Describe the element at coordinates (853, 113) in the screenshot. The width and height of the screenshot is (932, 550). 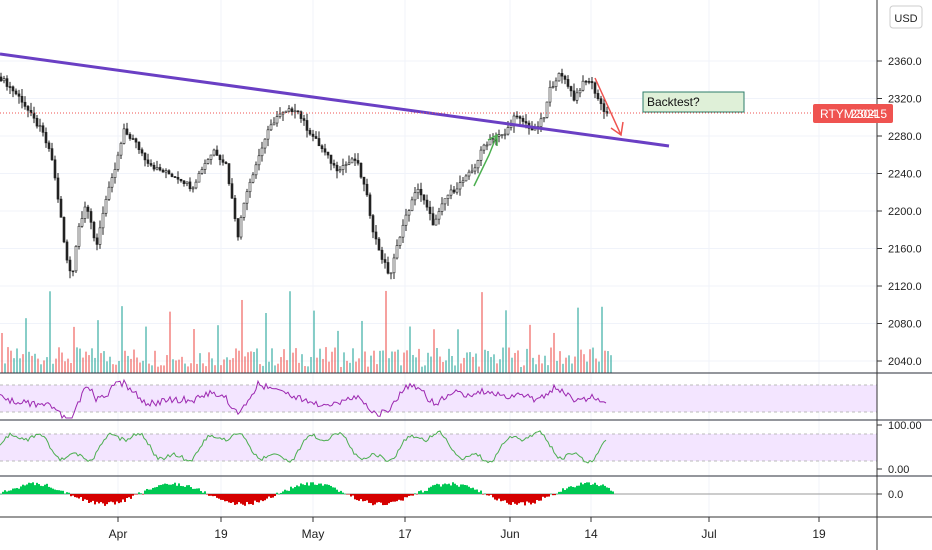
I see `last-price-label: RTYM2021 2304.5` at that location.